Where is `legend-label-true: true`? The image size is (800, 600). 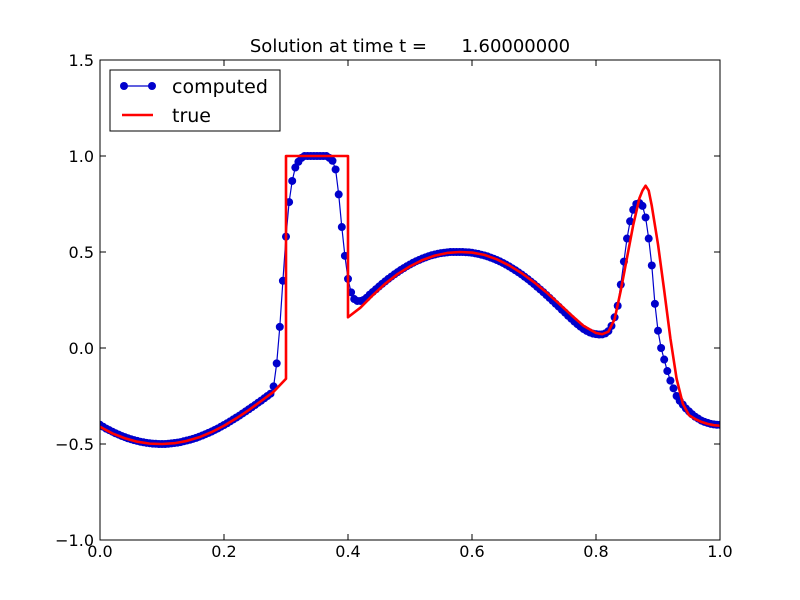 legend-label-true: true is located at coordinates (191, 116).